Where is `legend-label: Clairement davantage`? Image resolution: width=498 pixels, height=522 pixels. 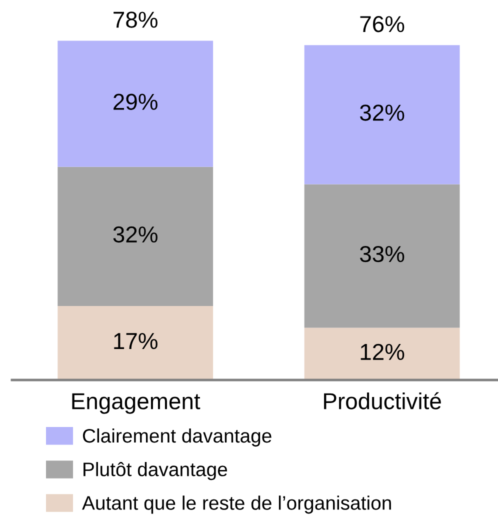 legend-label: Clairement davantage is located at coordinates (177, 437).